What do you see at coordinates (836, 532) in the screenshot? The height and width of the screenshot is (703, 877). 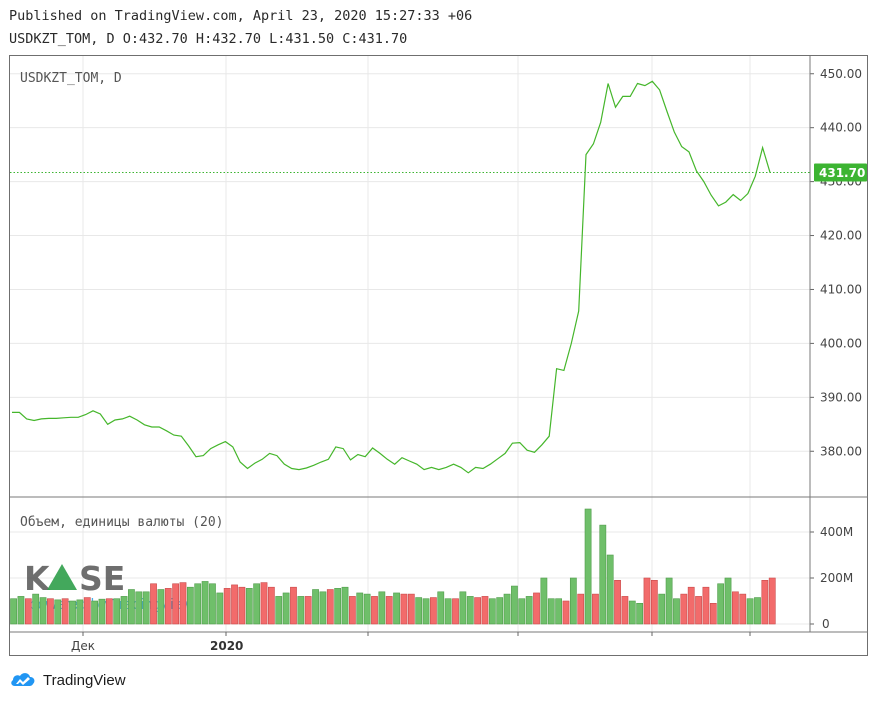 I see `vol-tick-label: 400M` at bounding box center [836, 532].